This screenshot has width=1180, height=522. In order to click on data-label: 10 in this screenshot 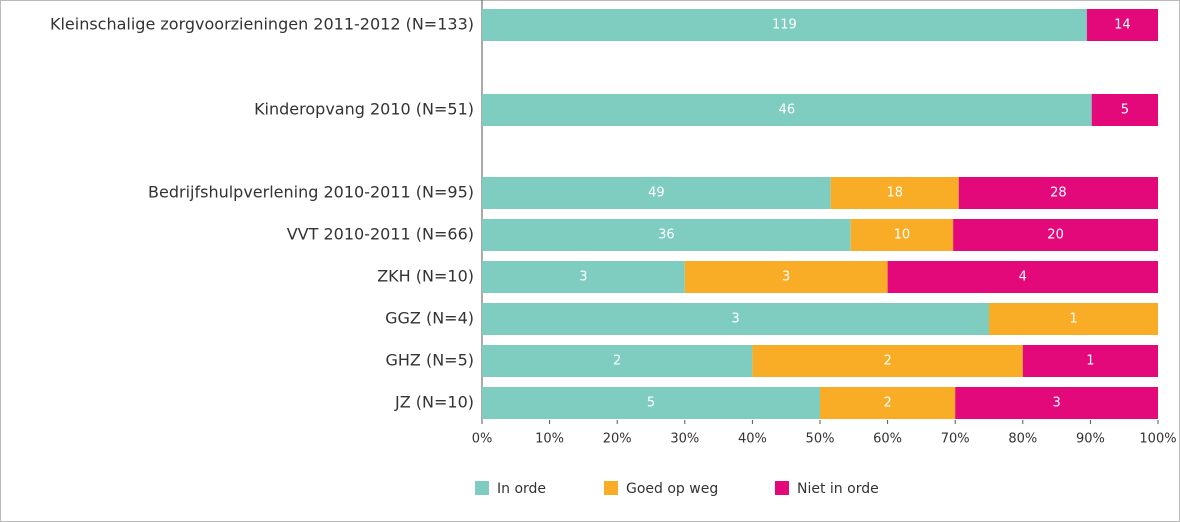, I will do `click(902, 235)`.